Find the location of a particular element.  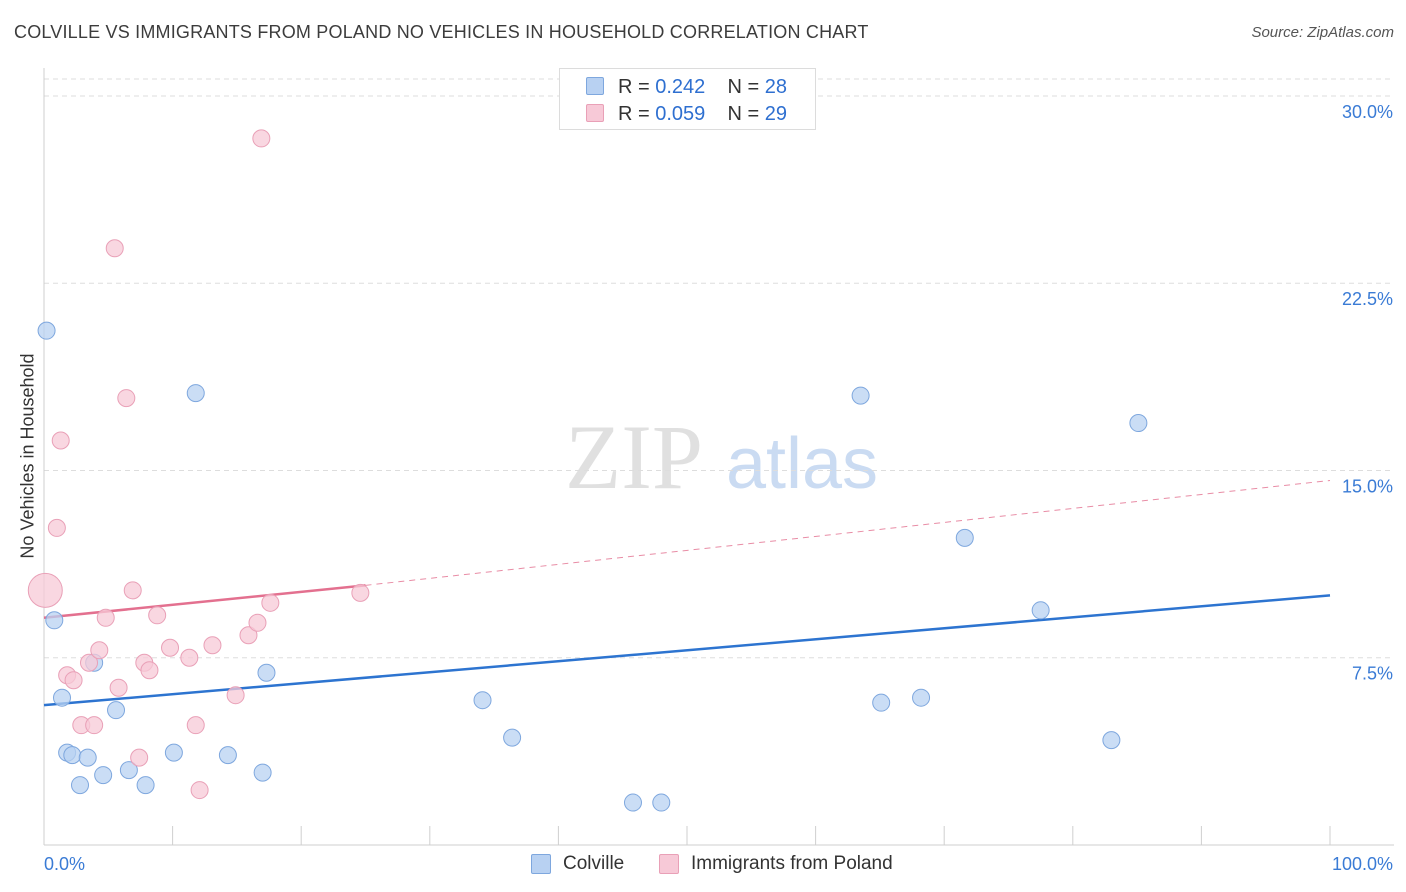

legend-text-colville: R = 0.242 N = 28 is located at coordinates (702, 87).